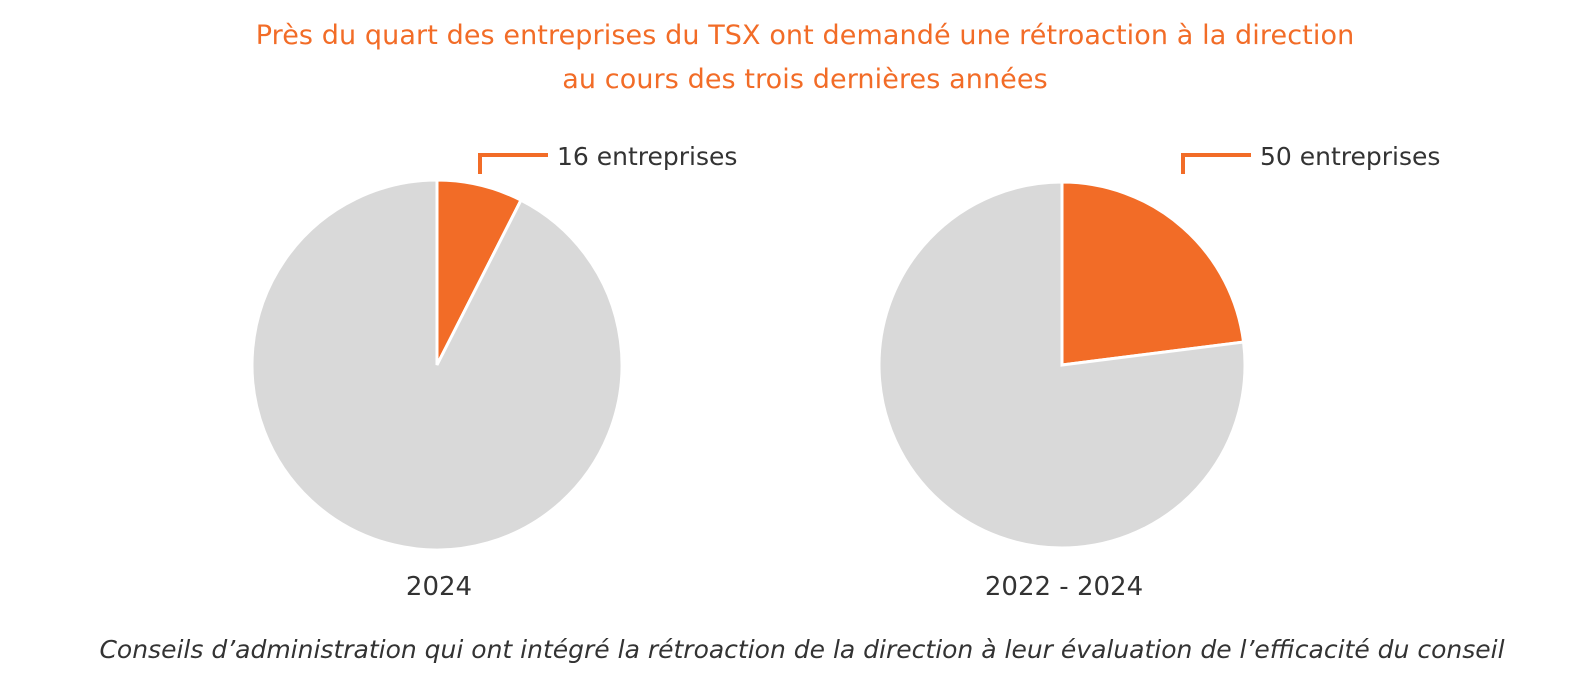 This screenshot has width=1570, height=686. I want to click on title-line-2: au cours des trois dernières années, so click(805, 79).